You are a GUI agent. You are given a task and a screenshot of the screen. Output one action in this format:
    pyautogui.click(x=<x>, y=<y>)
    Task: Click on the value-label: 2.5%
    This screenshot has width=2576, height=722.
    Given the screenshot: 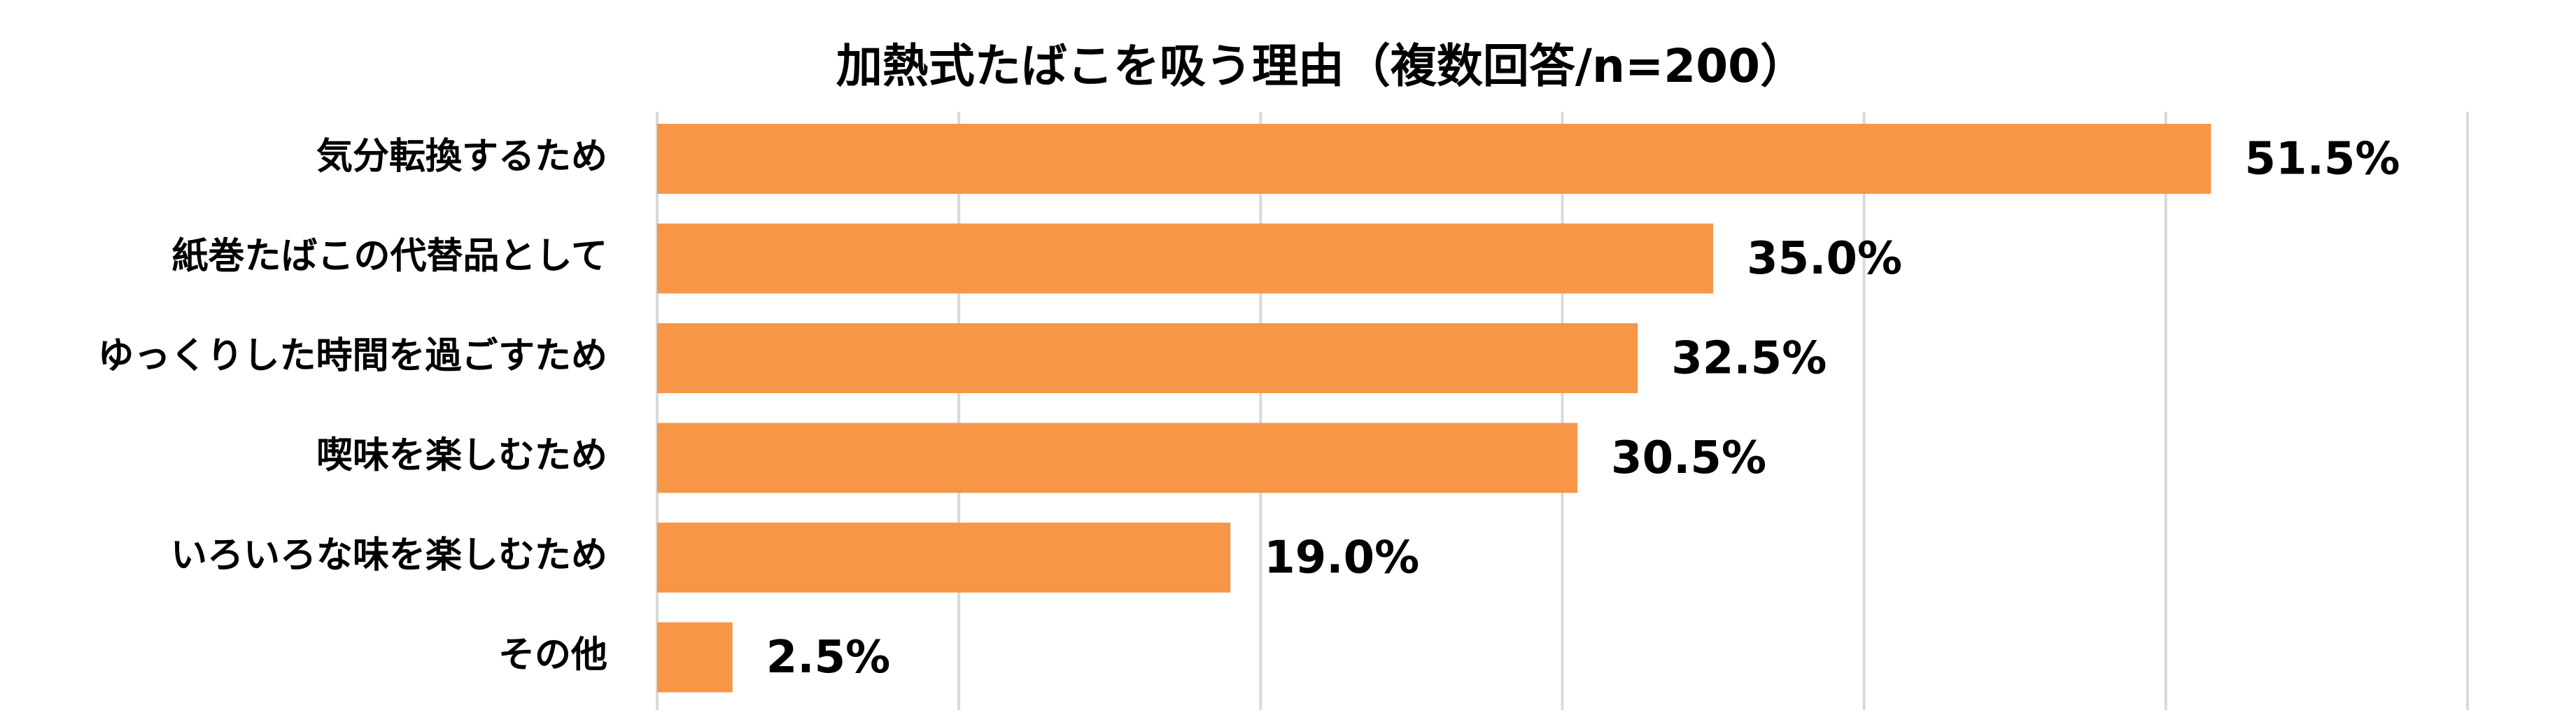 What is the action you would take?
    pyautogui.click(x=828, y=658)
    